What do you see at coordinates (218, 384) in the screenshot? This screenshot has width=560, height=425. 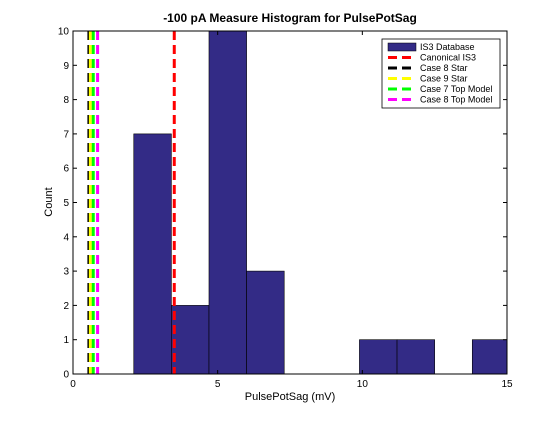 I see `x-tick-label: 5` at bounding box center [218, 384].